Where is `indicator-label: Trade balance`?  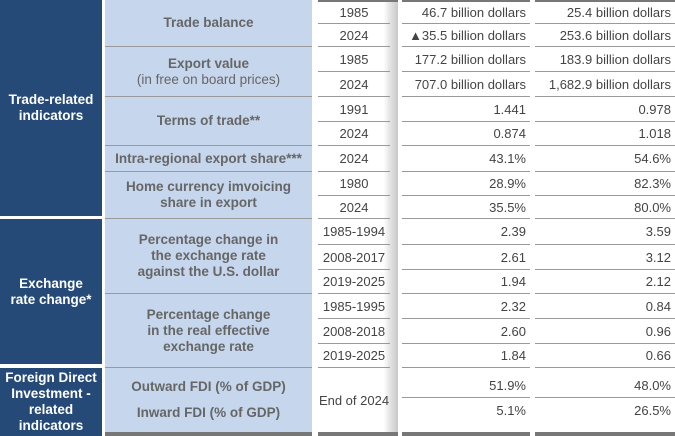
indicator-label: Trade balance is located at coordinates (208, 22).